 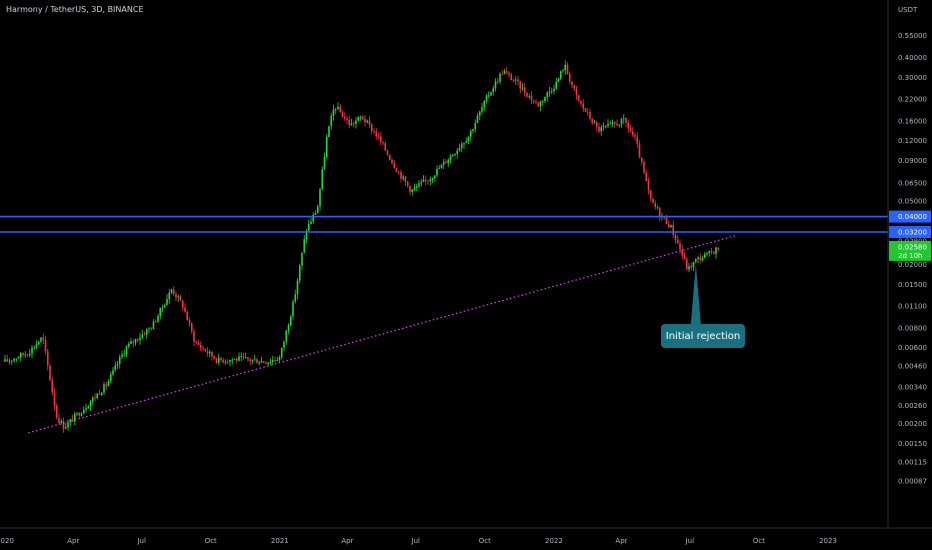 I want to click on y-tick-label: 0.01500, so click(x=912, y=285).